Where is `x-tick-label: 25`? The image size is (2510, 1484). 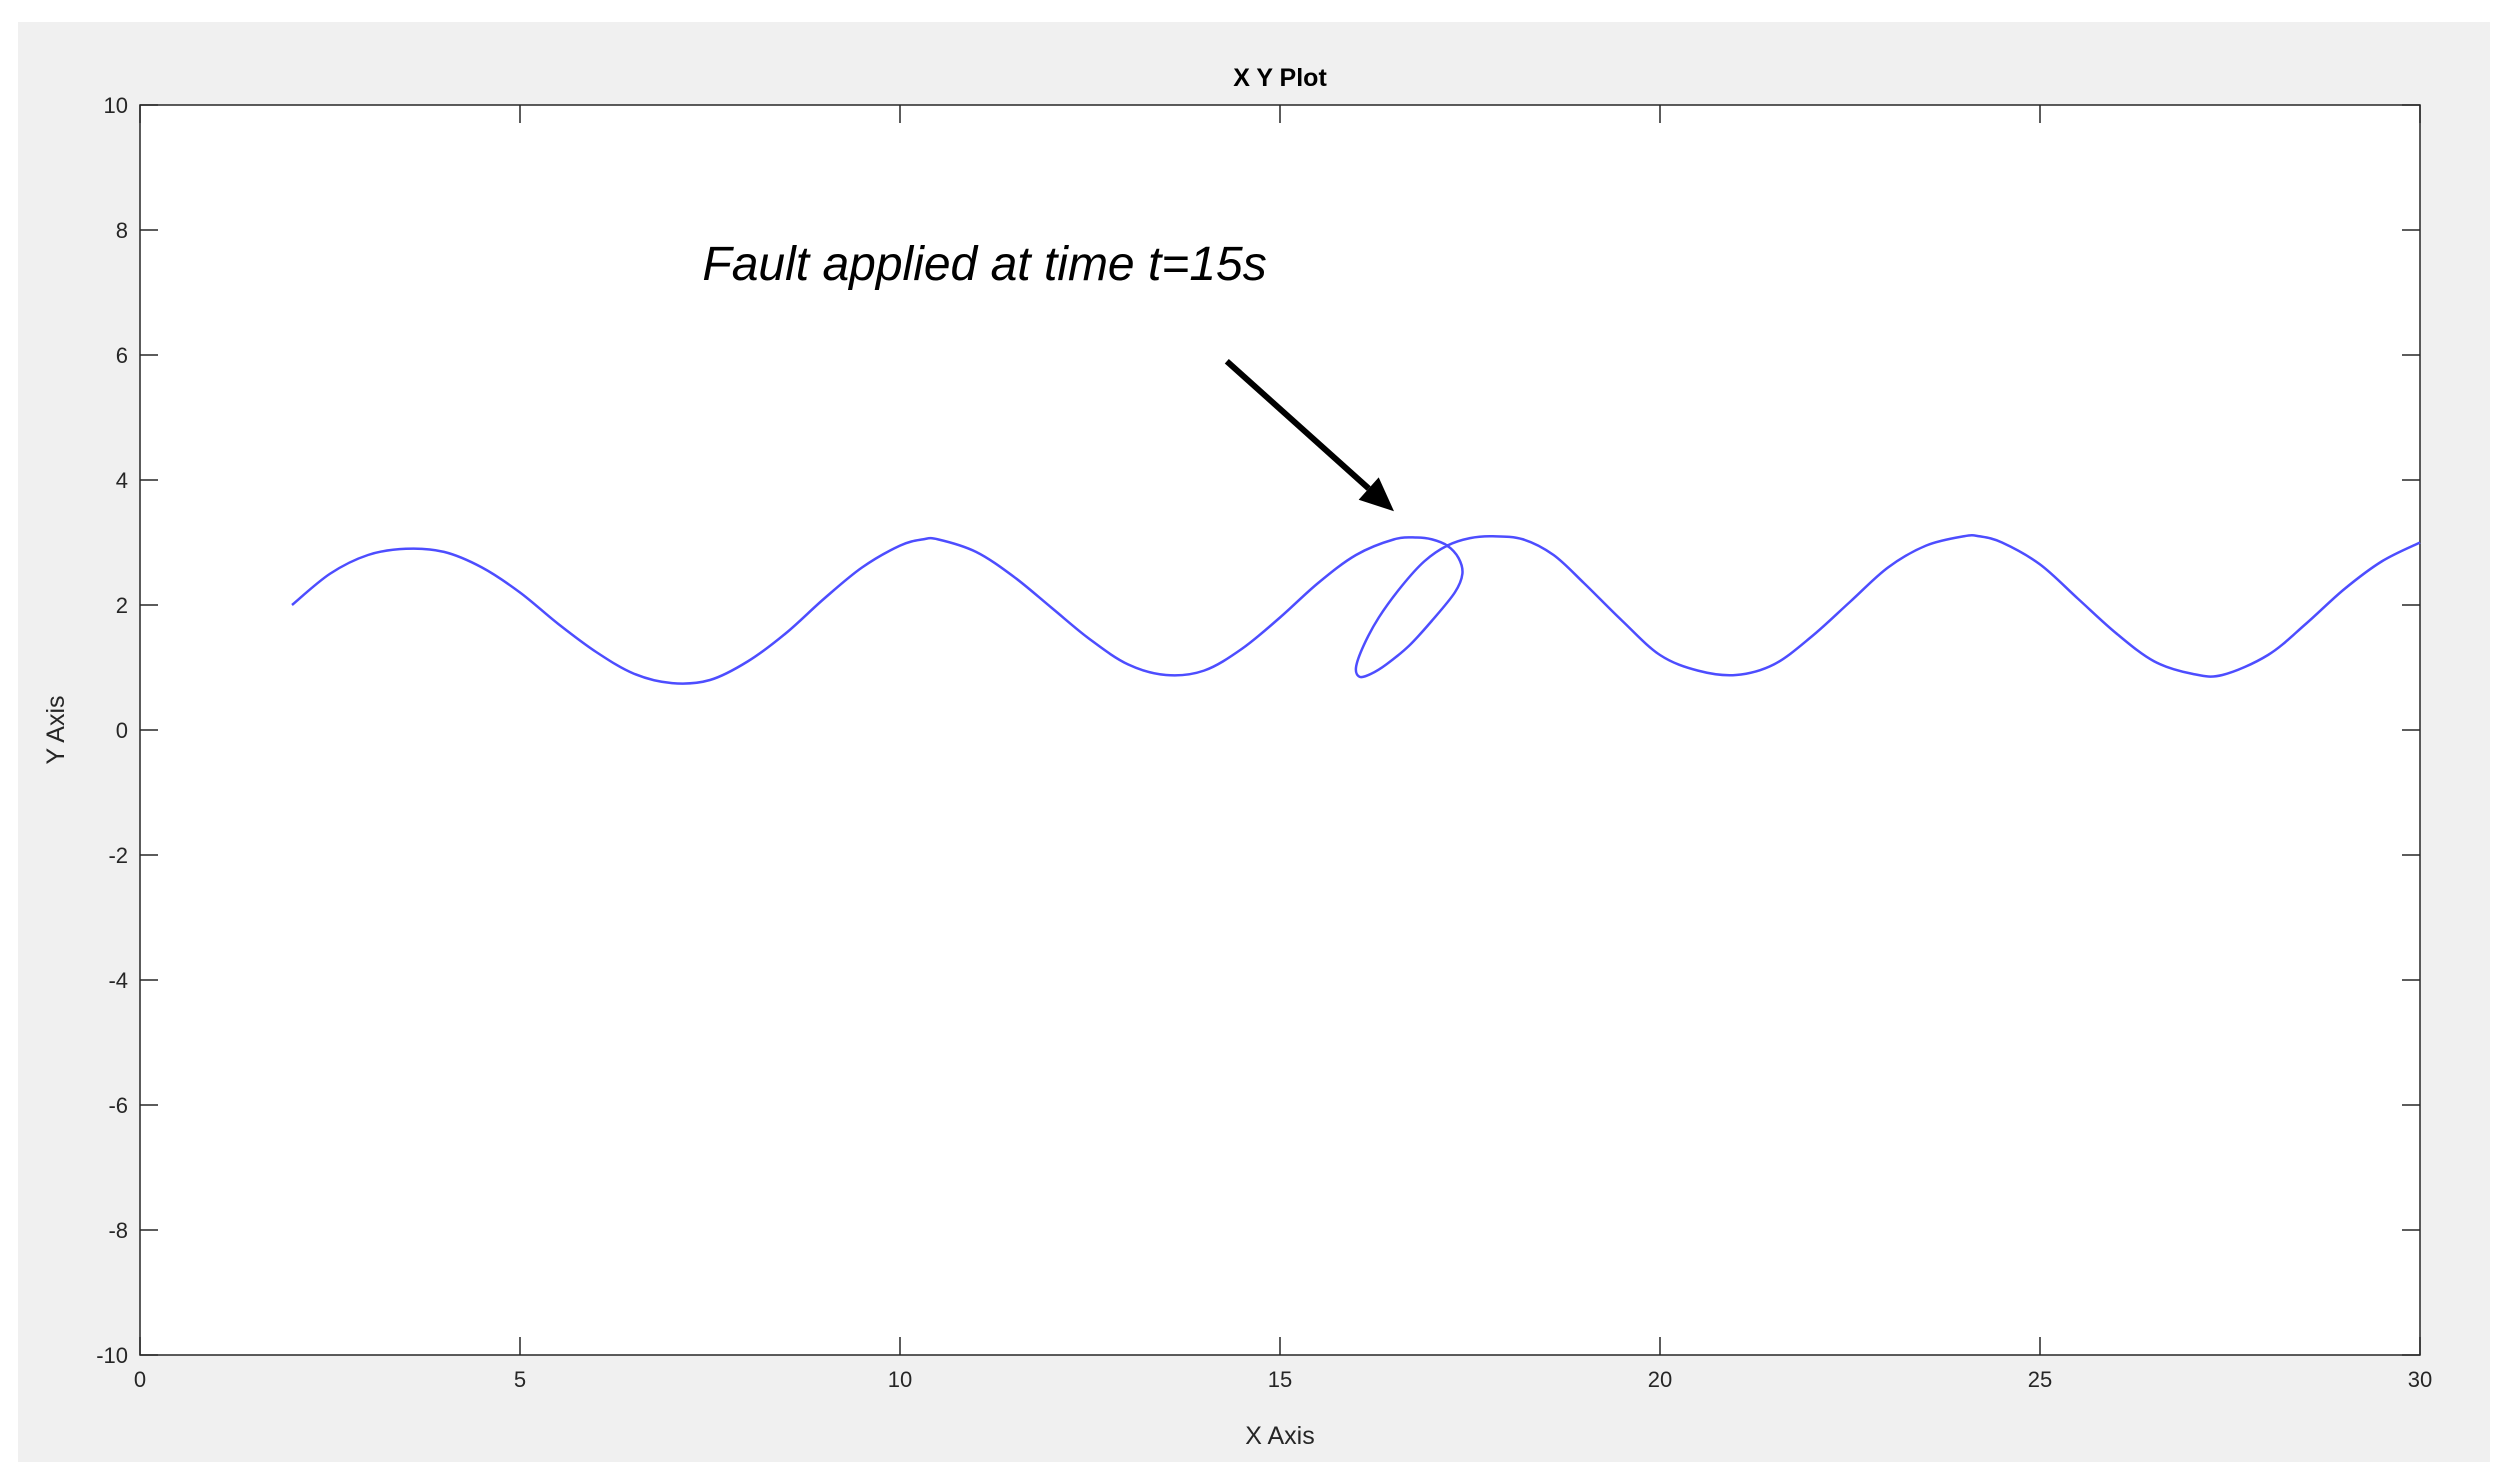
x-tick-label: 25 is located at coordinates (2040, 1379).